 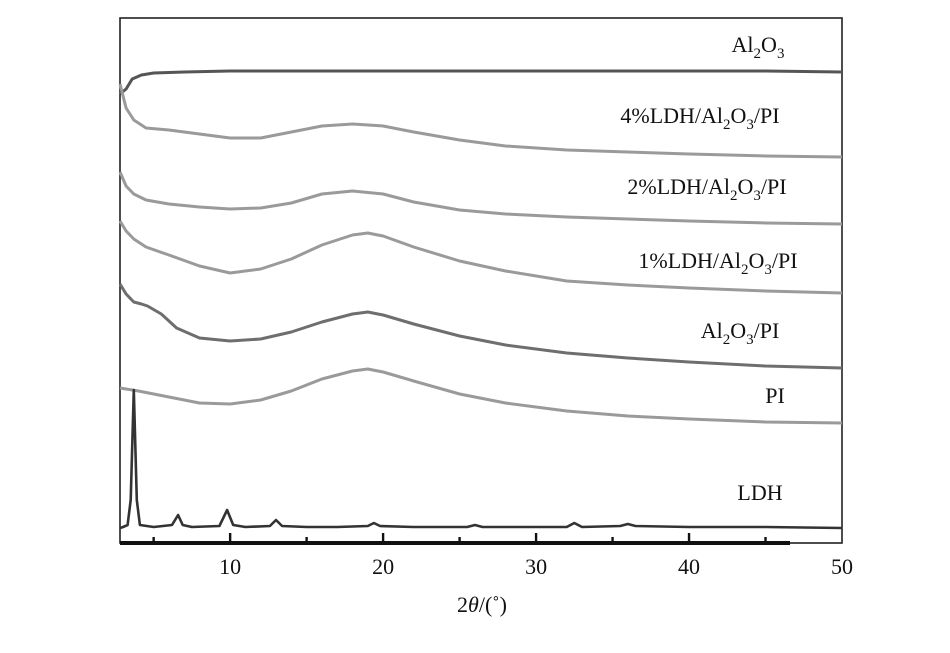 I want to click on x-axis-title-theta: θ, so click(x=473, y=604).